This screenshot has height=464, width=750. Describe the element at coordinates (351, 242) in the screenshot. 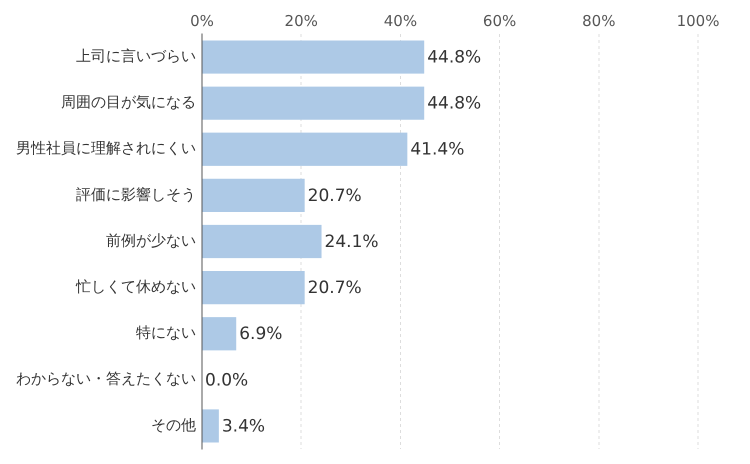

I see `data-label: 24.1%` at that location.